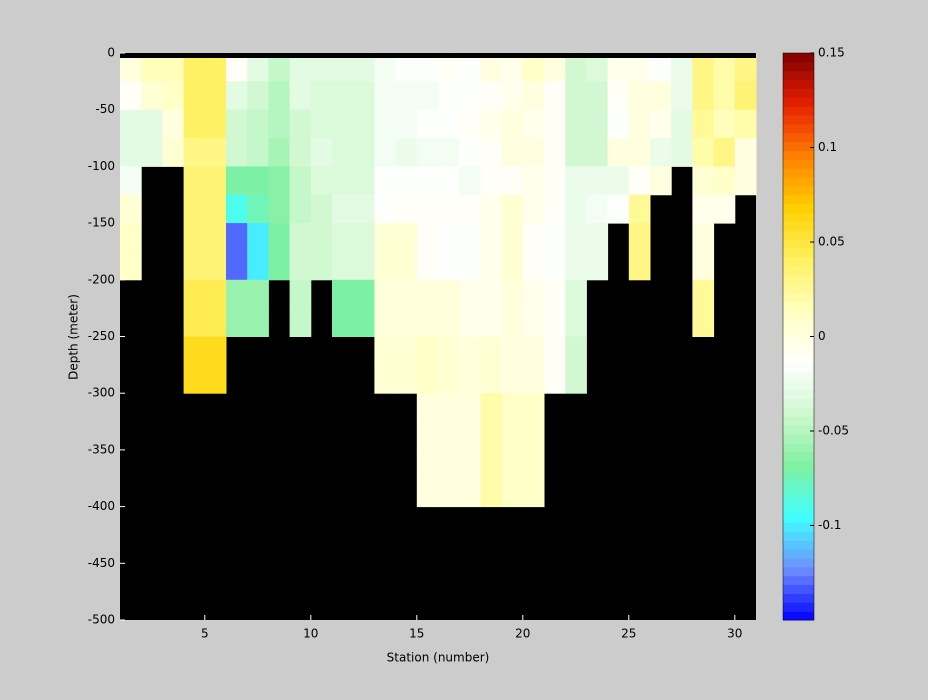  Describe the element at coordinates (438, 658) in the screenshot. I see `x-axis-label: Station (number)` at that location.